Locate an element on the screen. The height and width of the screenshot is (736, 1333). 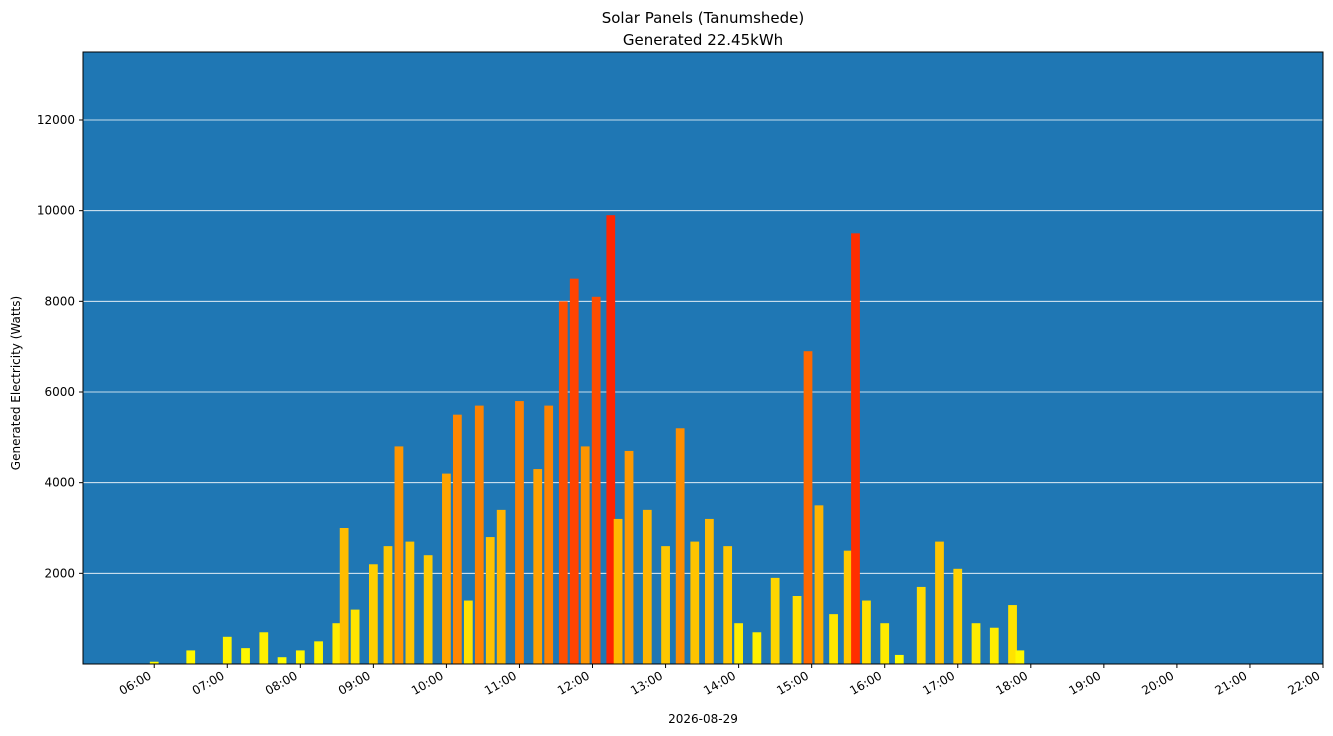
x-tick-label: 09:00 is located at coordinates (354, 682).